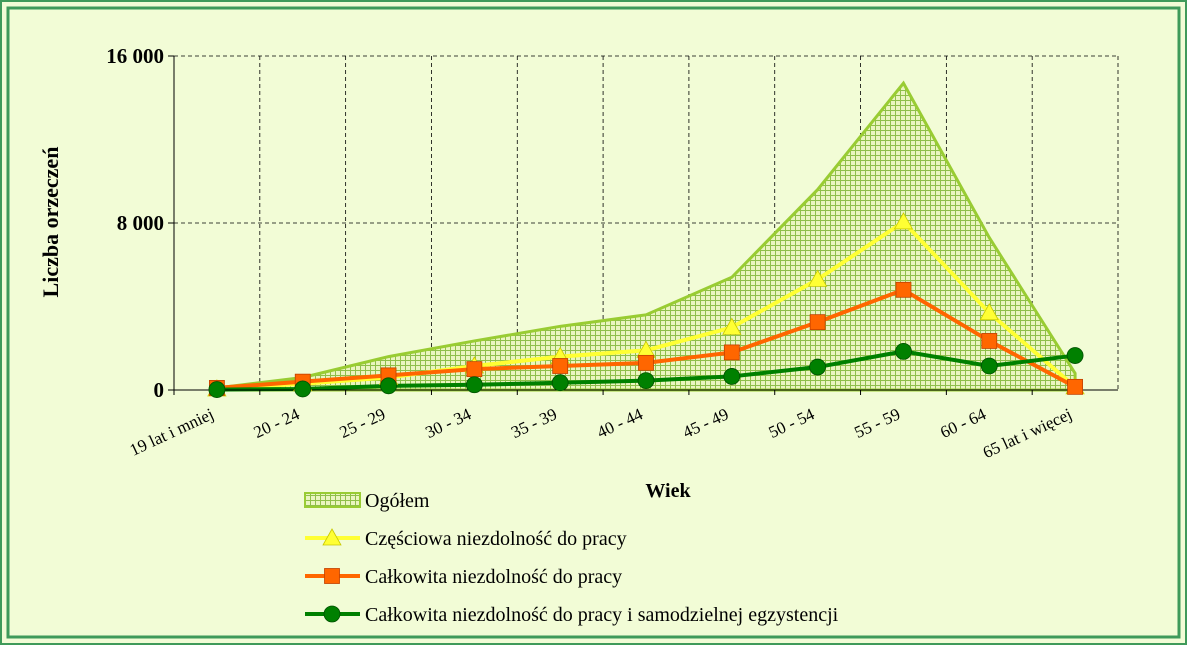  I want to click on legend-label: Całkowita niezdolność do pracy, so click(493, 577).